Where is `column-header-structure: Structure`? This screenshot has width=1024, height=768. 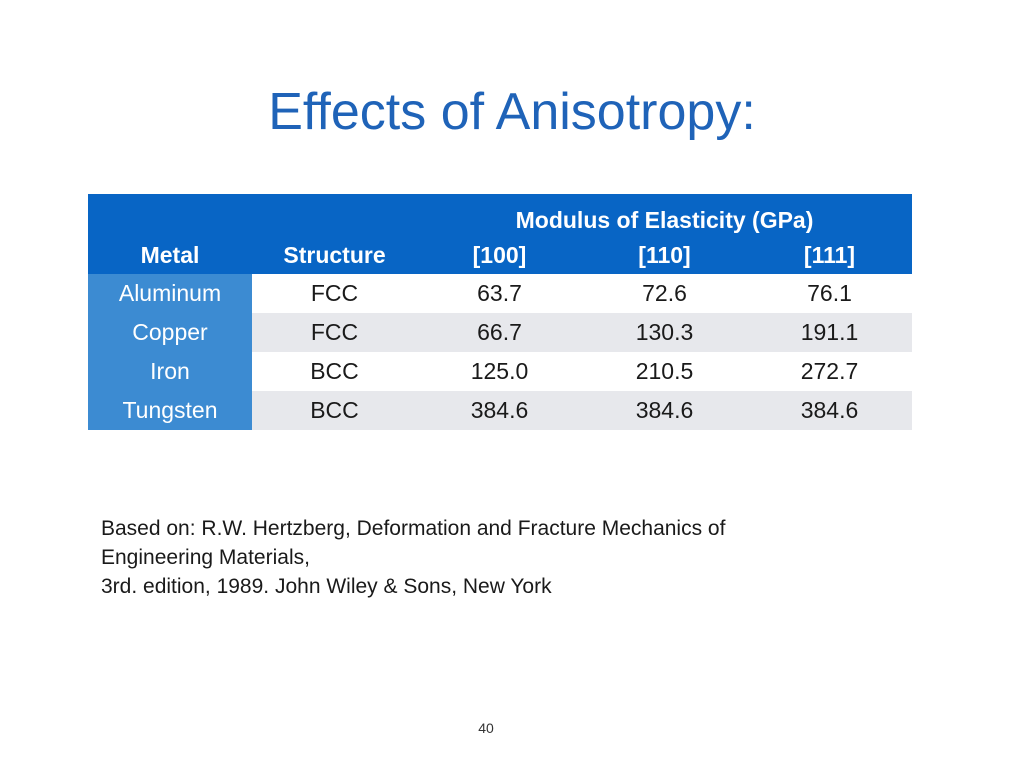 column-header-structure: Structure is located at coordinates (334, 255).